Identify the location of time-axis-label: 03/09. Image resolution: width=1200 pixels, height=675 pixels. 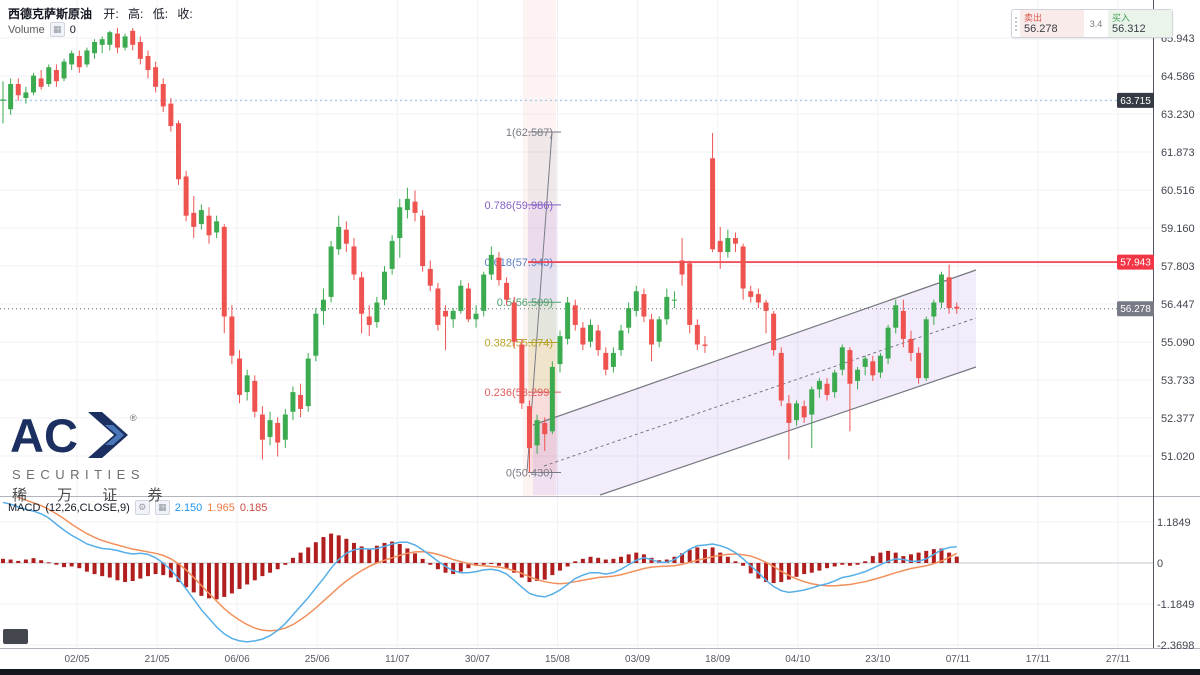
(637, 659).